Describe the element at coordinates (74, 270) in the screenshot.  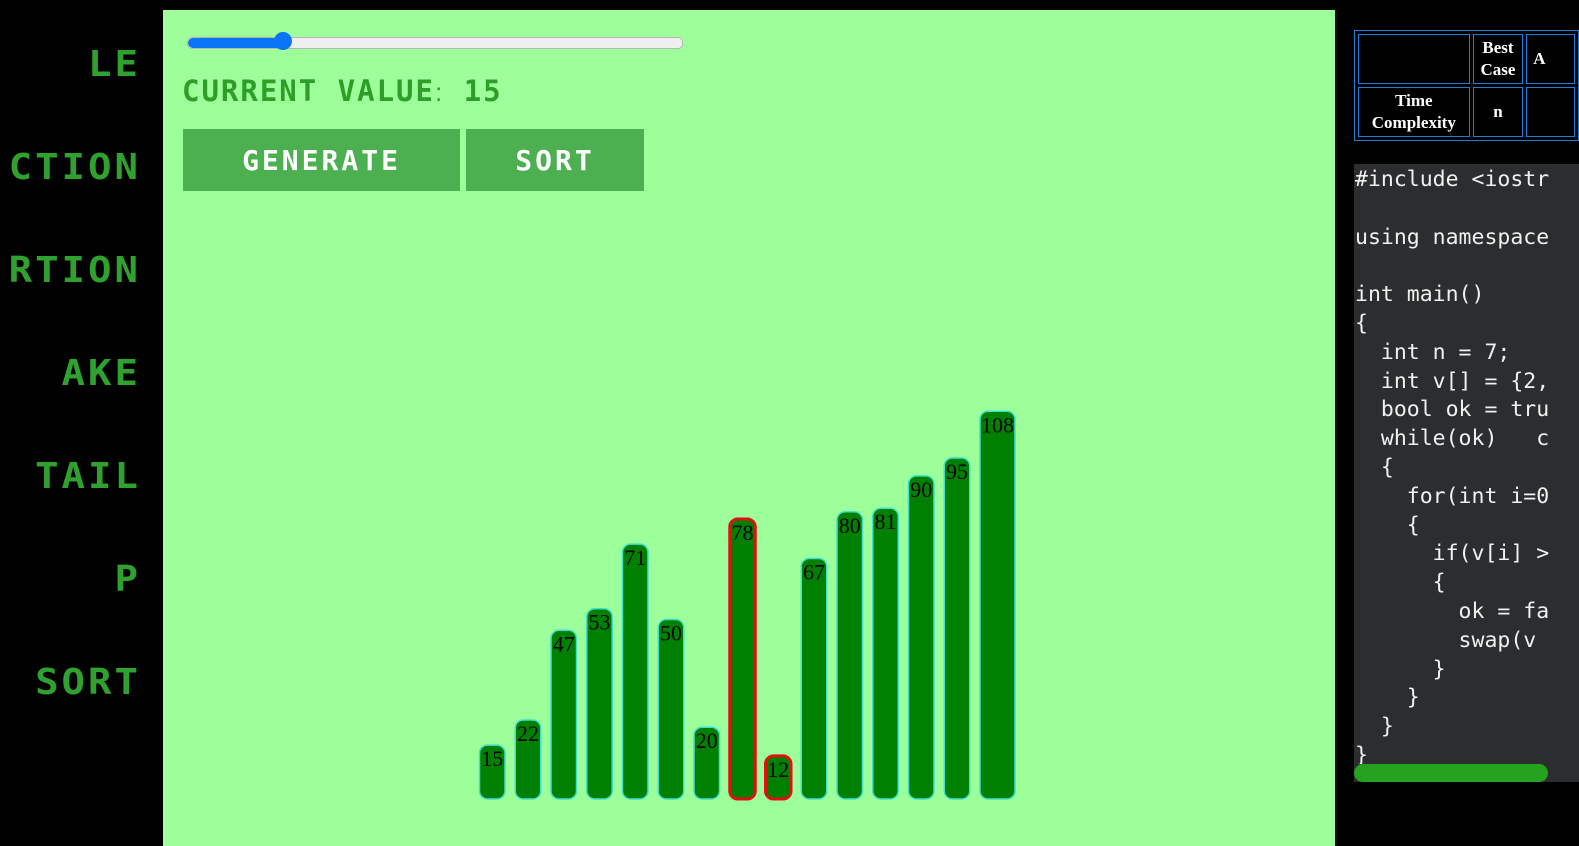
I see `nav-item-insertion-sort: RTION` at that location.